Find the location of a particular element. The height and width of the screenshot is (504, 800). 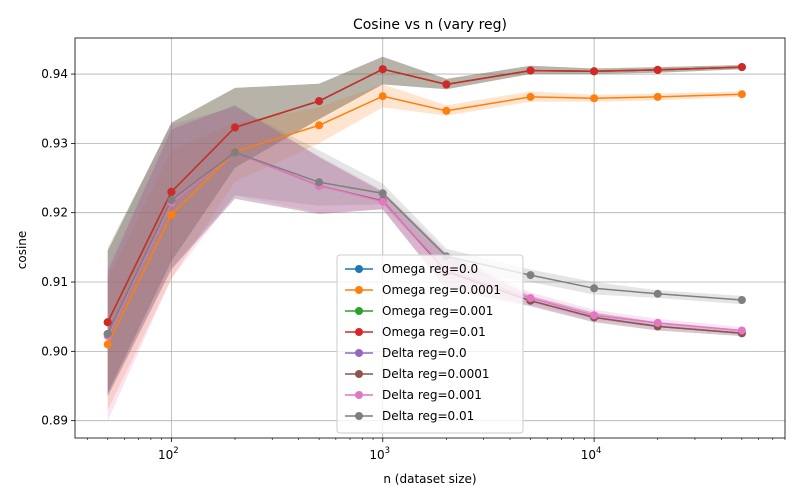

legend-item: Omega reg=0.01 is located at coordinates (415, 332).